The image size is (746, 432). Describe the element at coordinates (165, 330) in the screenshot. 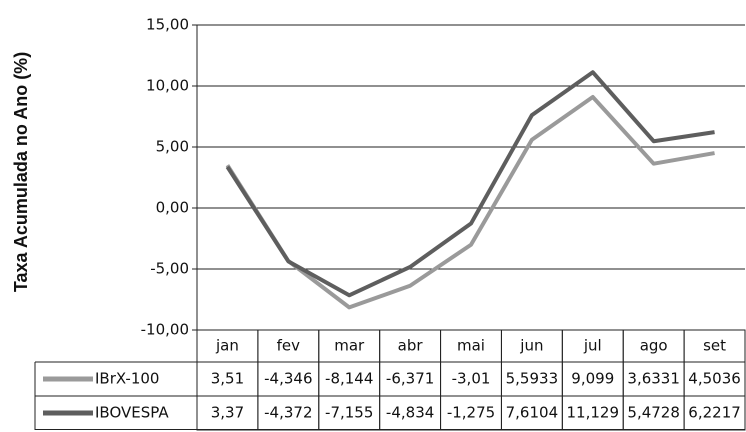

I see `y-tick-label: -10,00` at that location.